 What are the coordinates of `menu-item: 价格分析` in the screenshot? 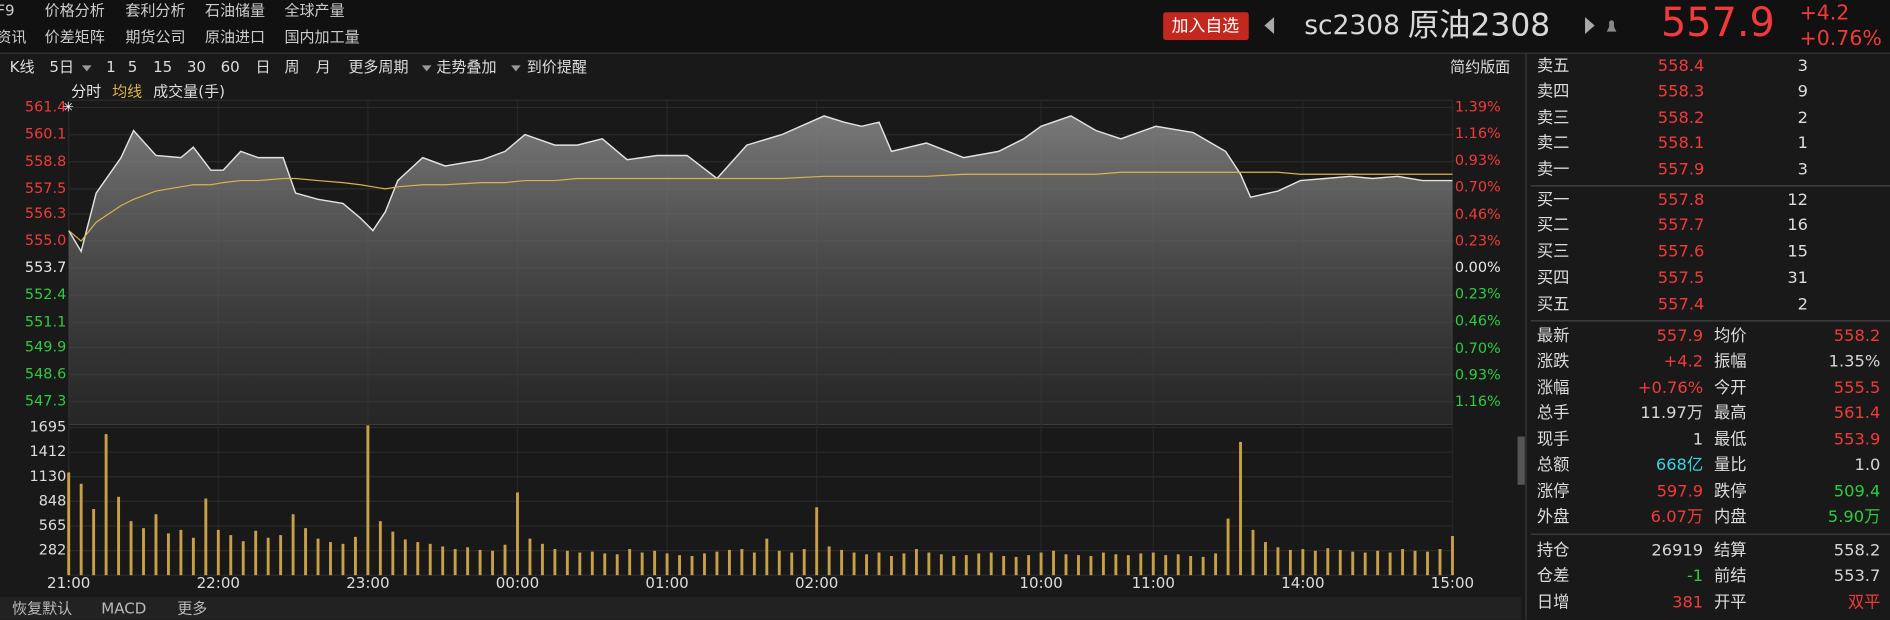 It's located at (75, 11).